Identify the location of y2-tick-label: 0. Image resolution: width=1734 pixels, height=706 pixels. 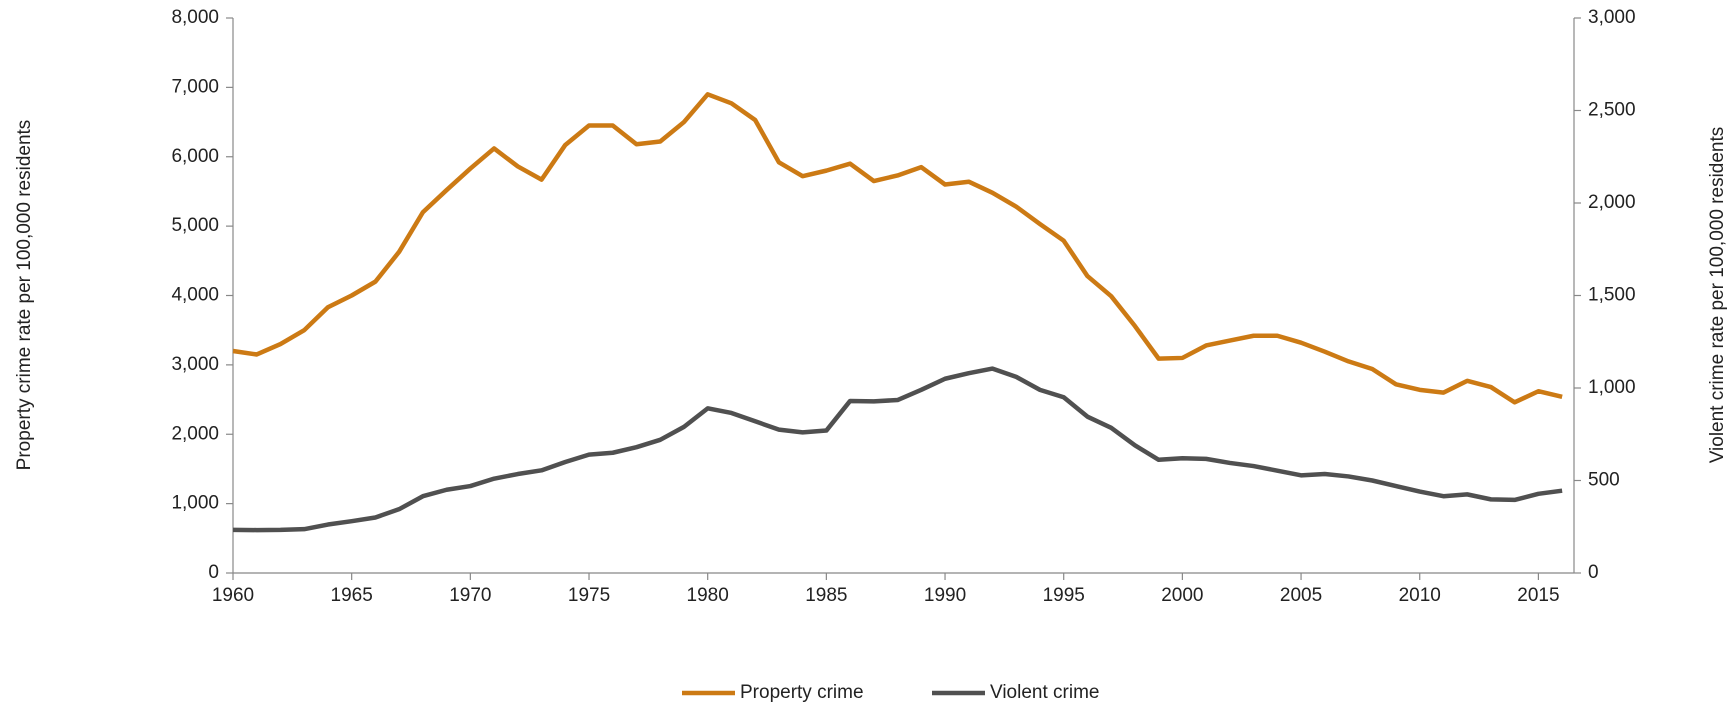
(1593, 572).